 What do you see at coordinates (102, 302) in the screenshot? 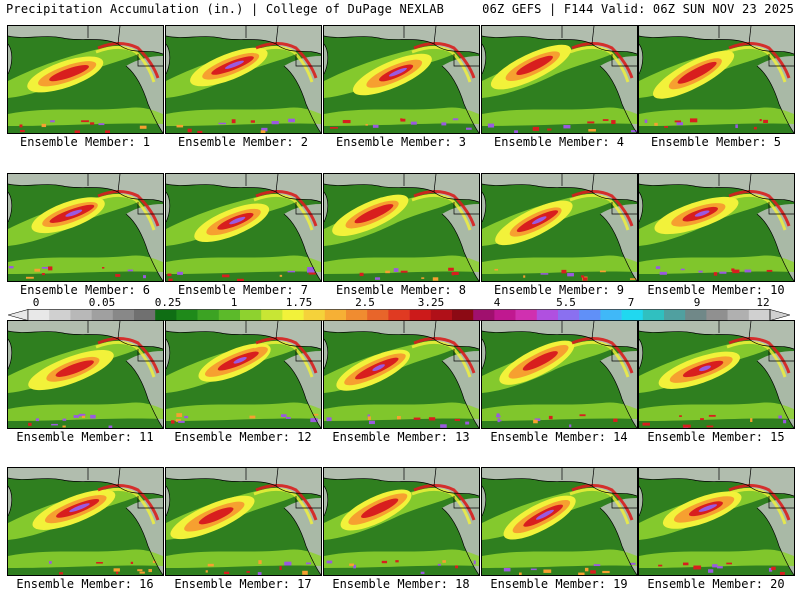
I see `colorbar-tick-label: 0.05` at bounding box center [102, 302].